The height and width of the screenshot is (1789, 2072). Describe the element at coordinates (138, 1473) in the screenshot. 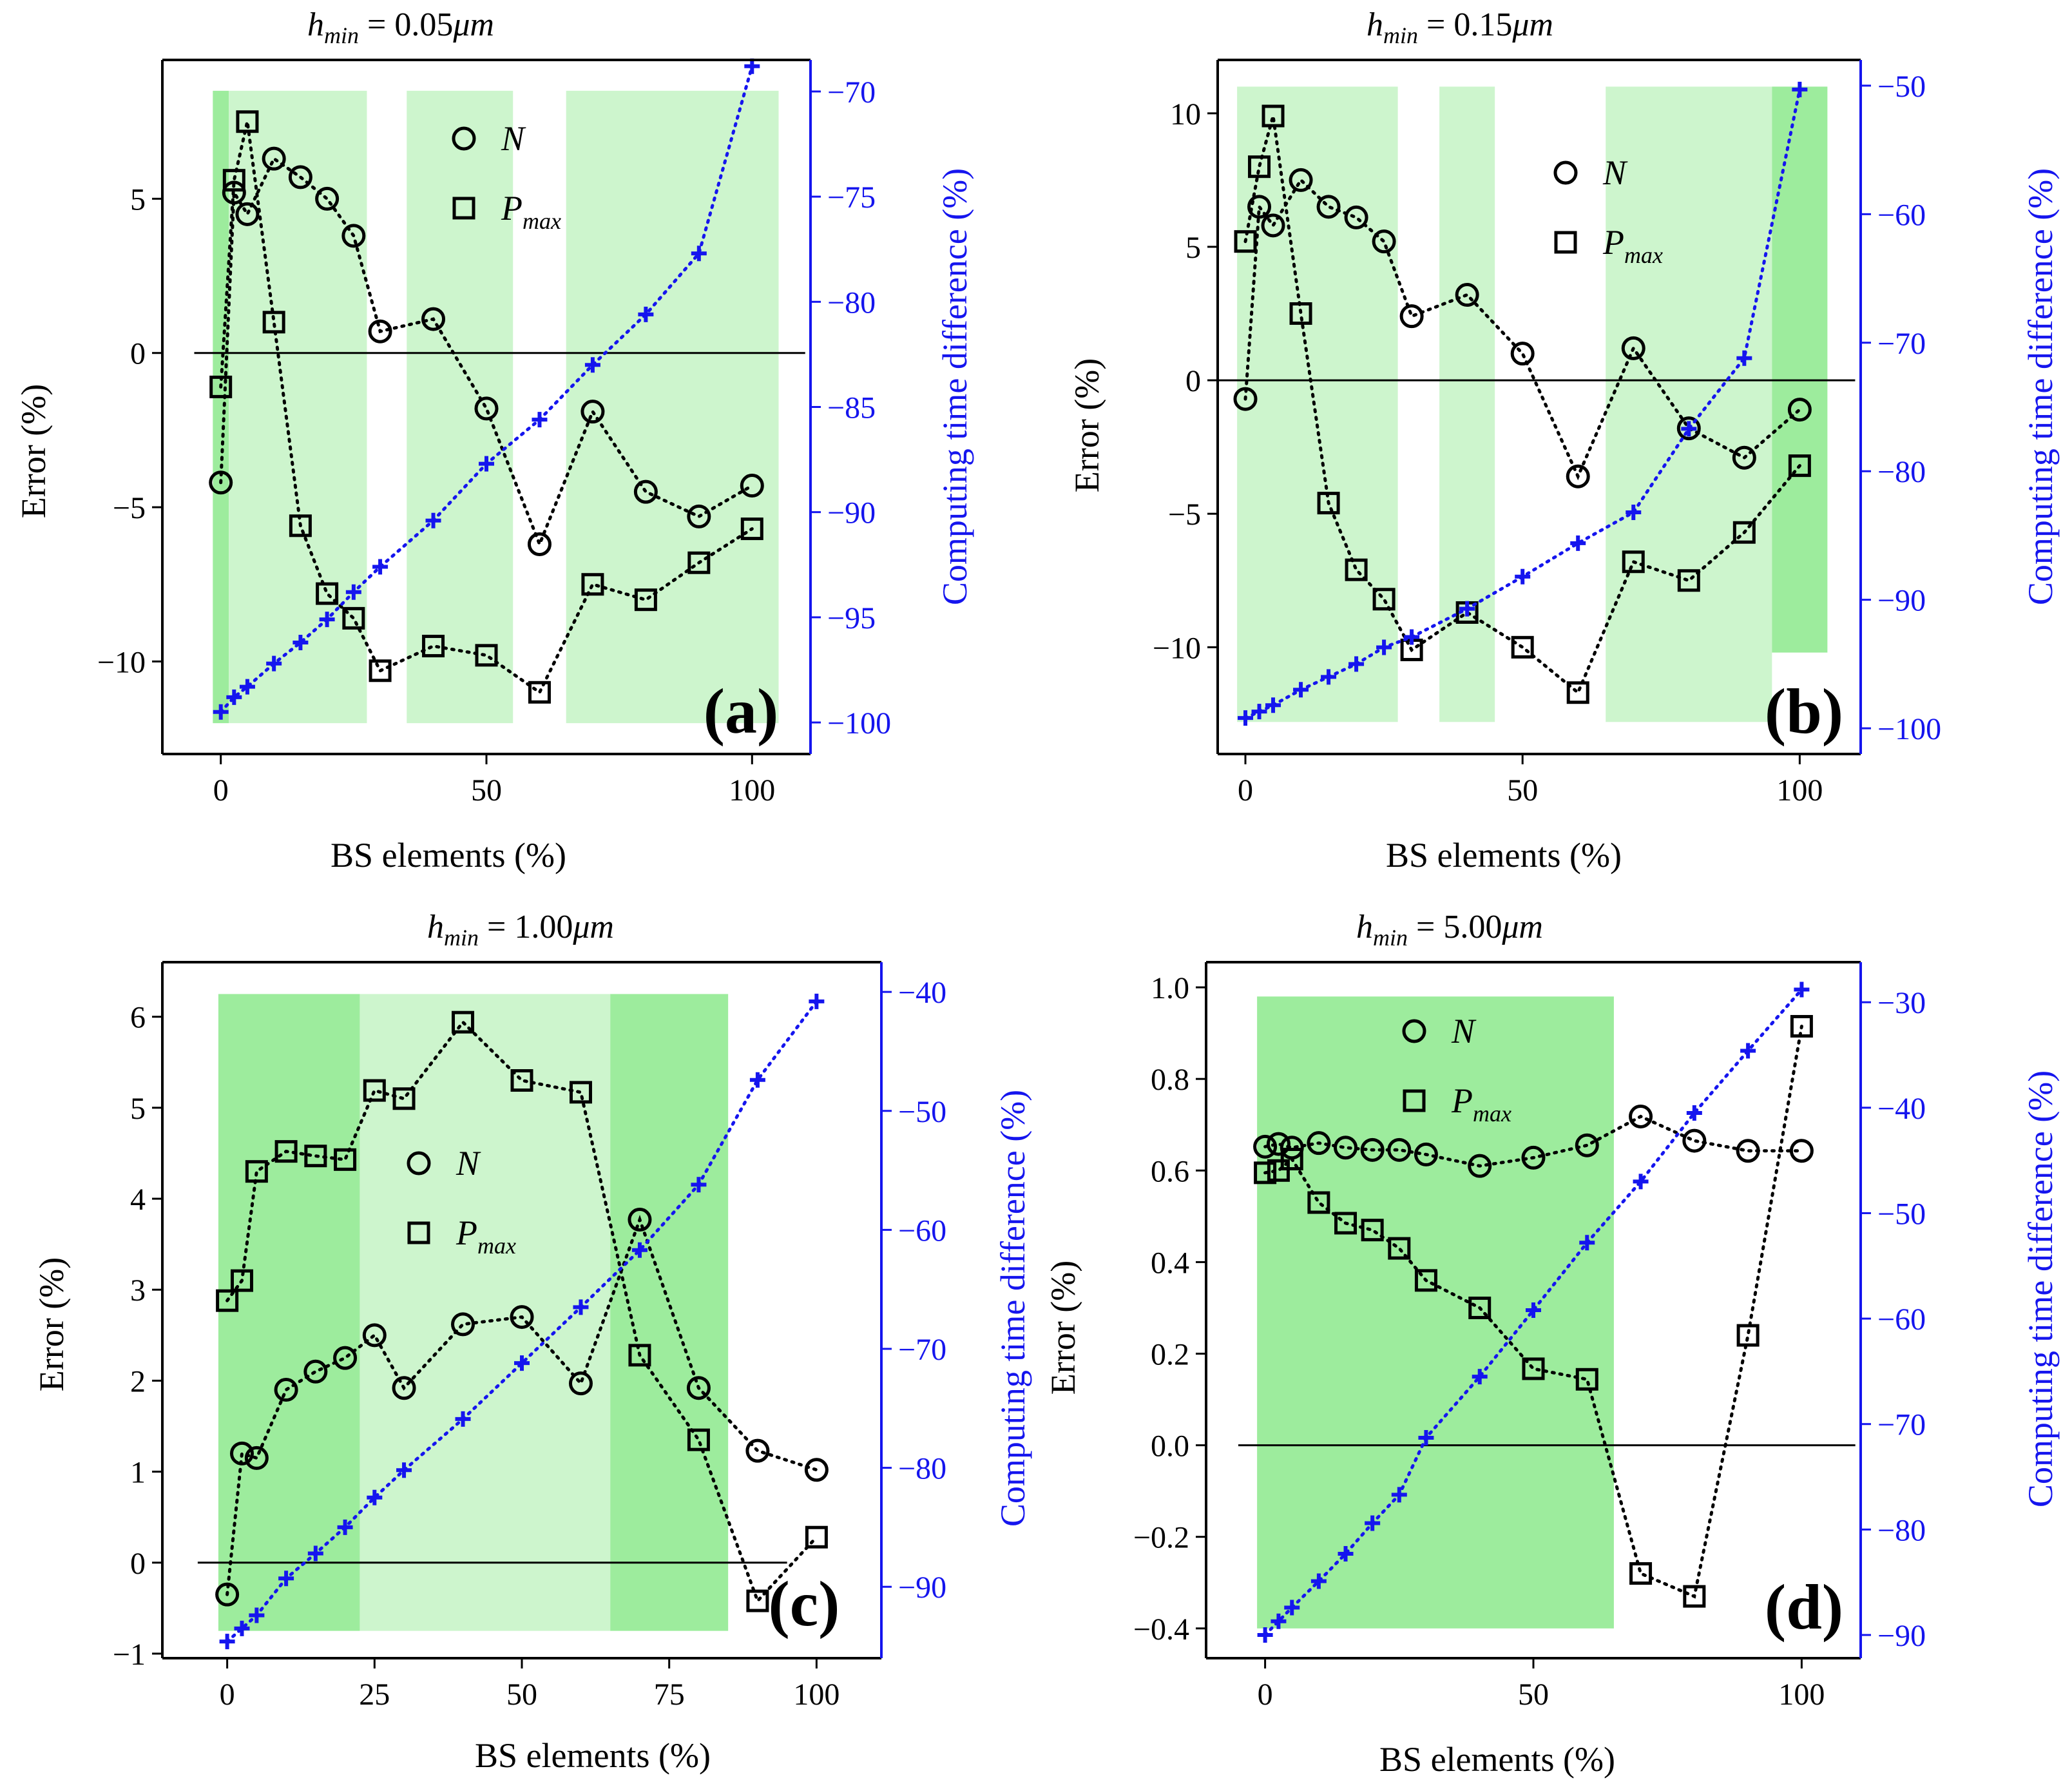

I see `panel-c-ytick-label-2: 1` at that location.